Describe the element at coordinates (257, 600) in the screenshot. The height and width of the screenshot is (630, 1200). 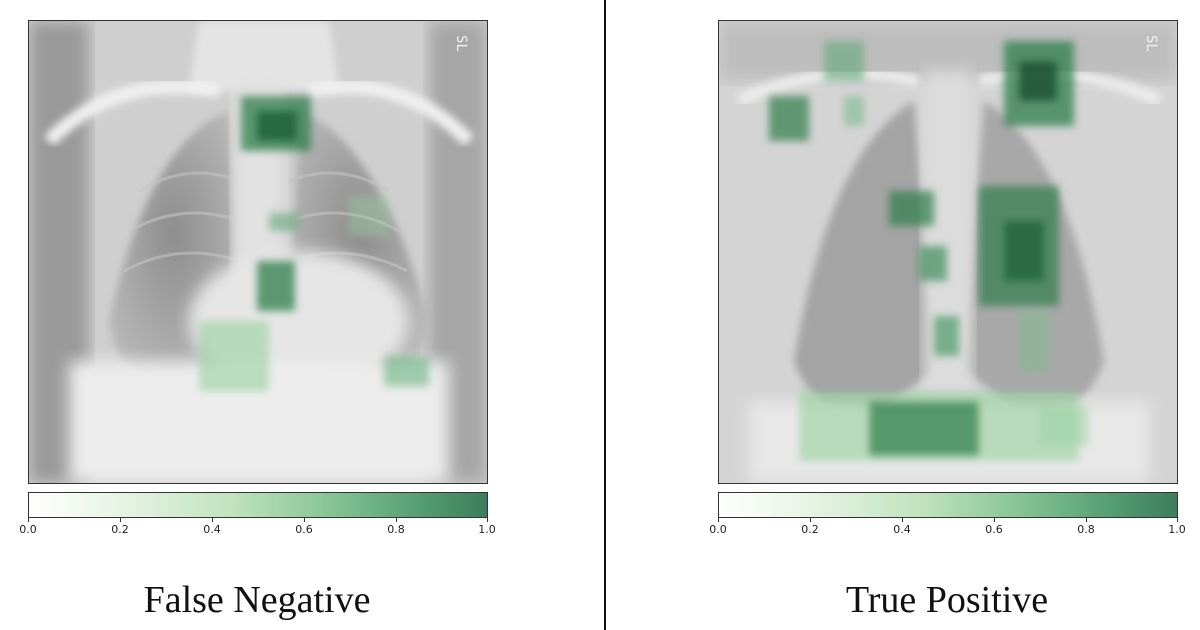
I see `panel-caption: False Negative` at that location.